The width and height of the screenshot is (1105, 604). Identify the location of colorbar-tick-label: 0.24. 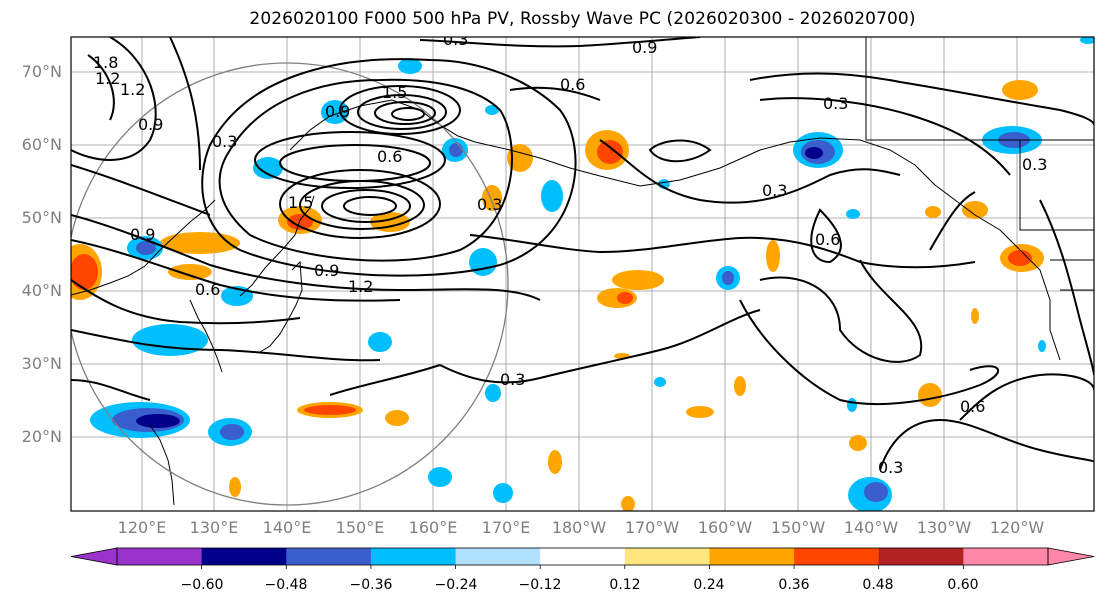
(709, 585).